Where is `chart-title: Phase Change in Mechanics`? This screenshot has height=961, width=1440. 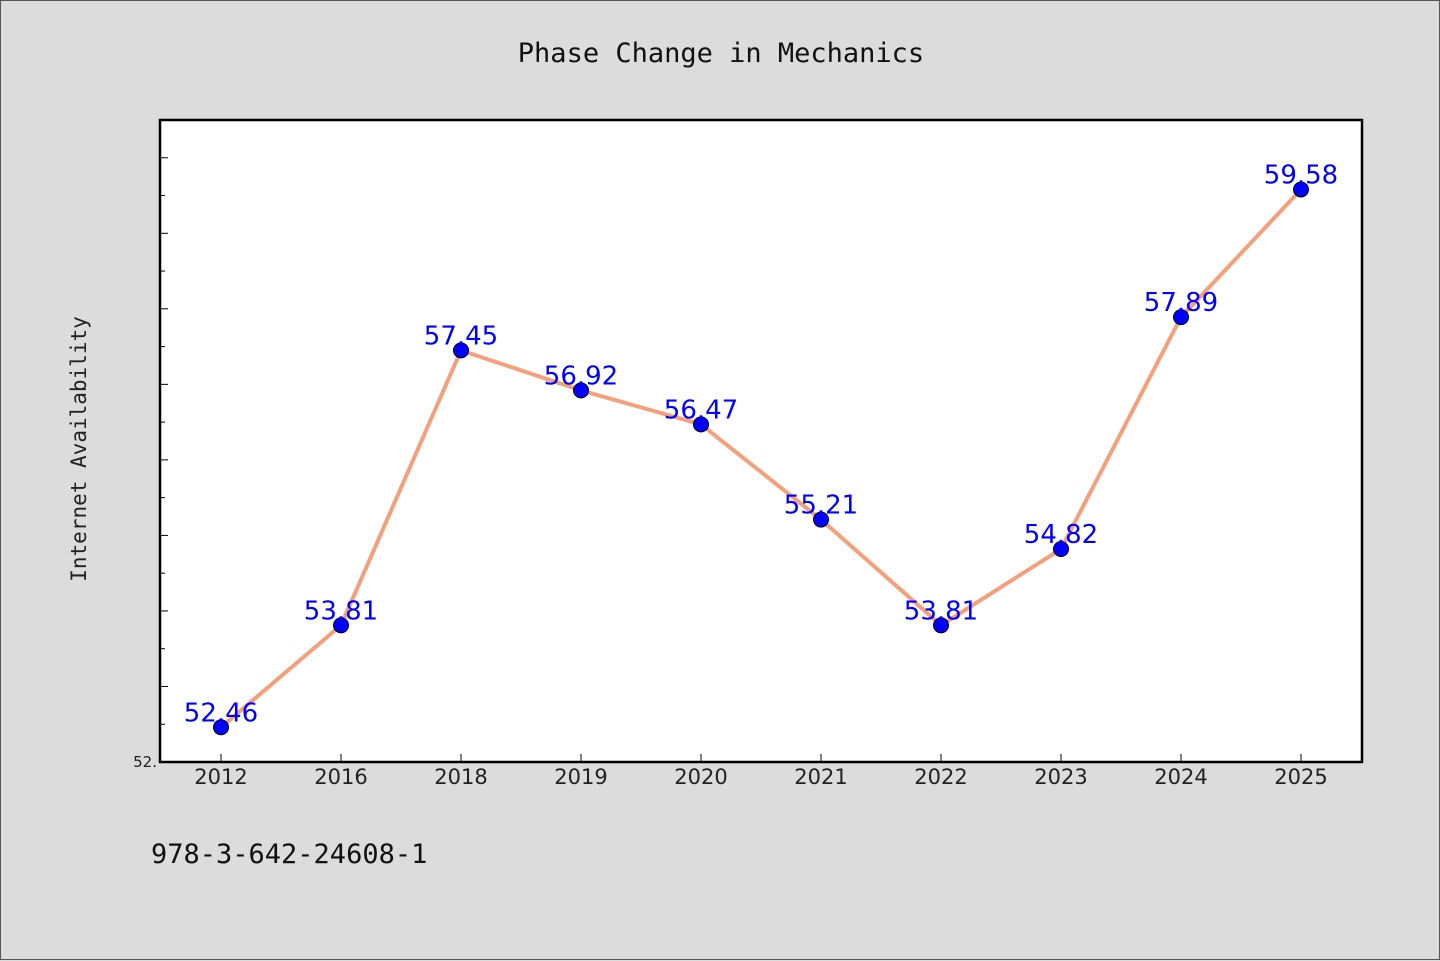
chart-title: Phase Change in Mechanics is located at coordinates (721, 53).